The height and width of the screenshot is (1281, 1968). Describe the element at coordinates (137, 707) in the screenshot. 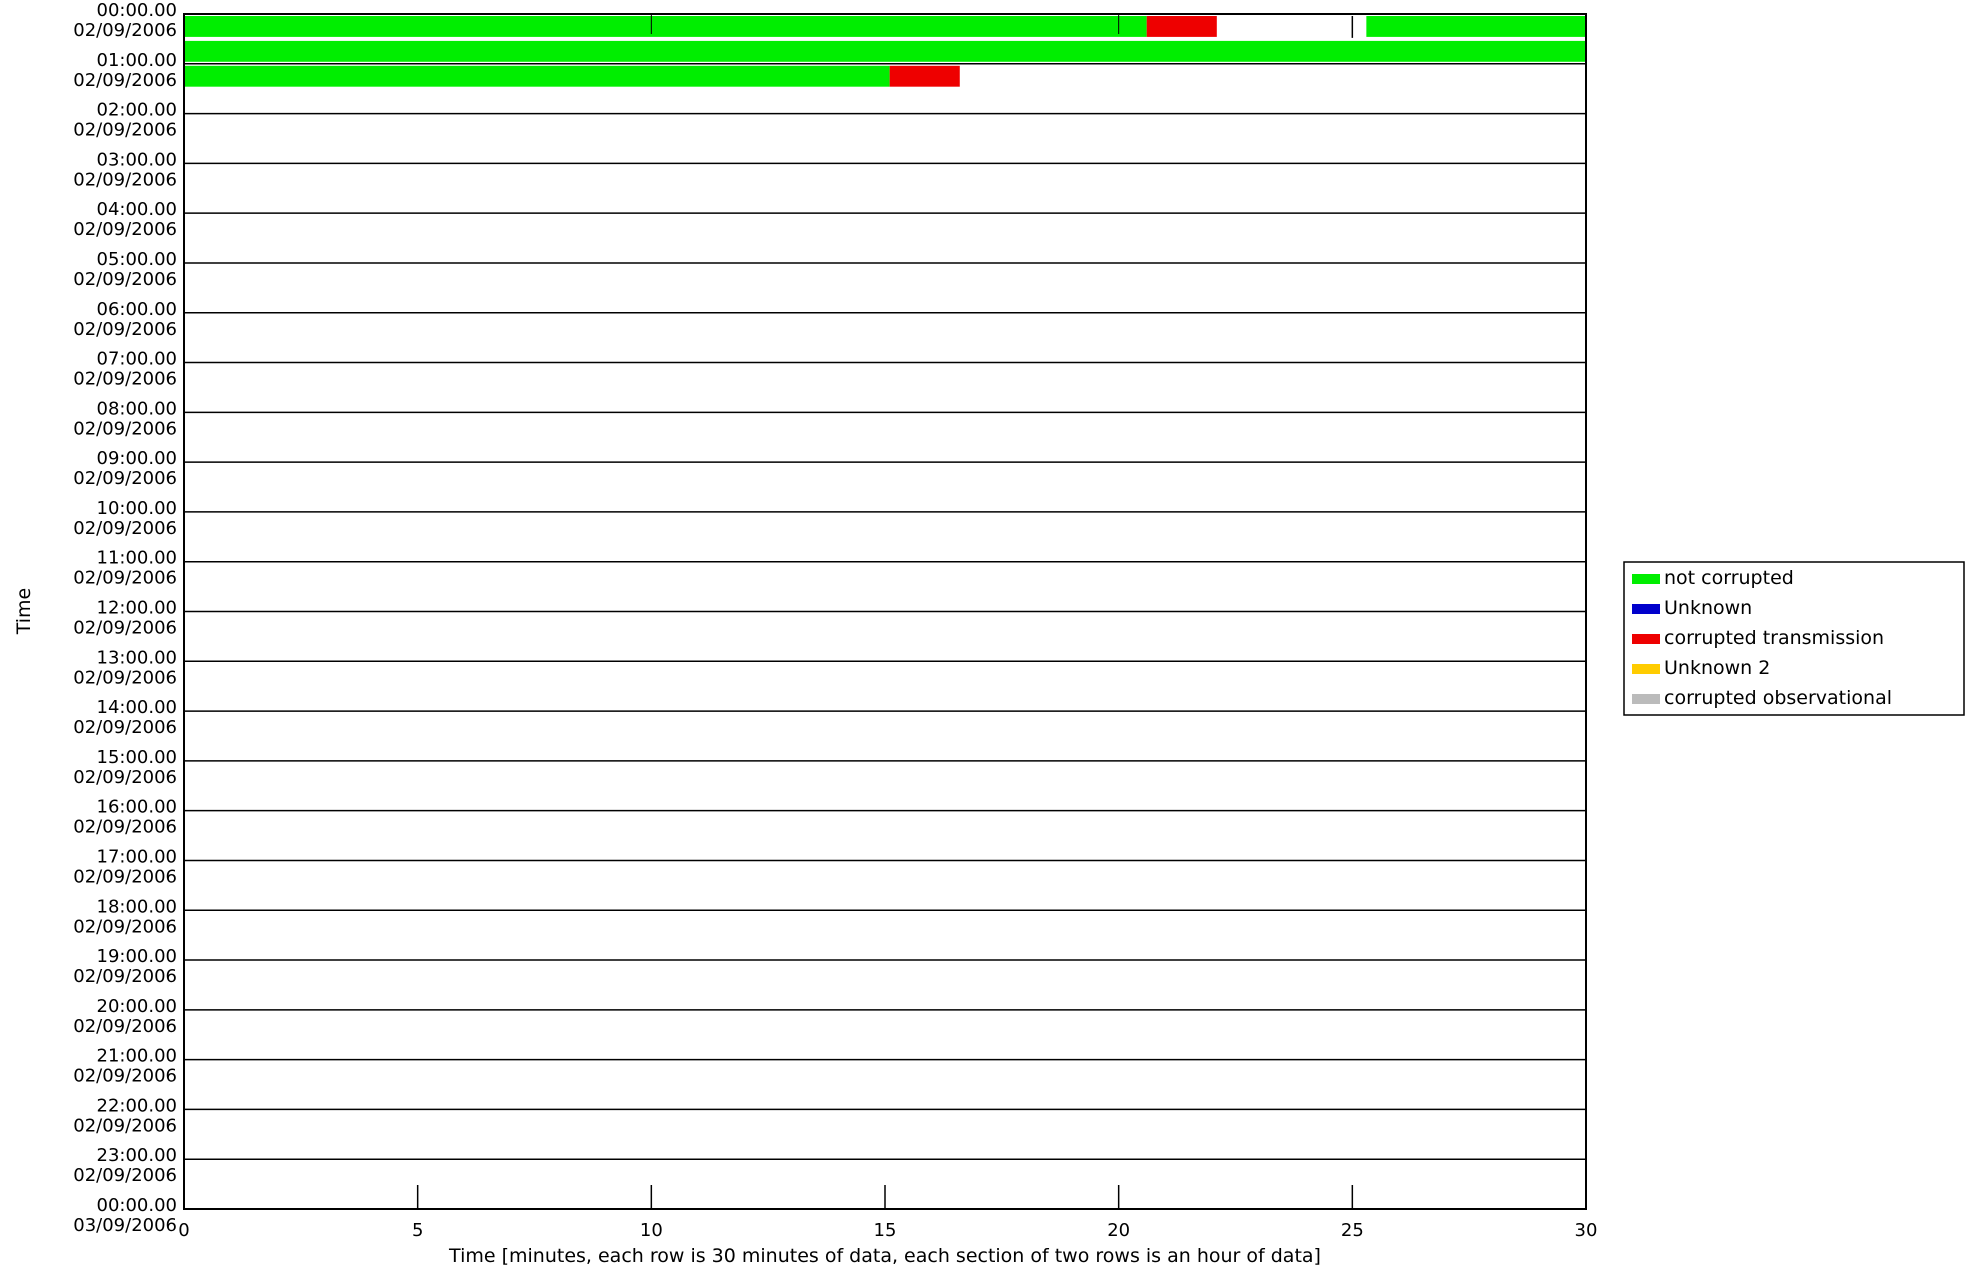

I see `y-label-time: 14:00.00` at that location.